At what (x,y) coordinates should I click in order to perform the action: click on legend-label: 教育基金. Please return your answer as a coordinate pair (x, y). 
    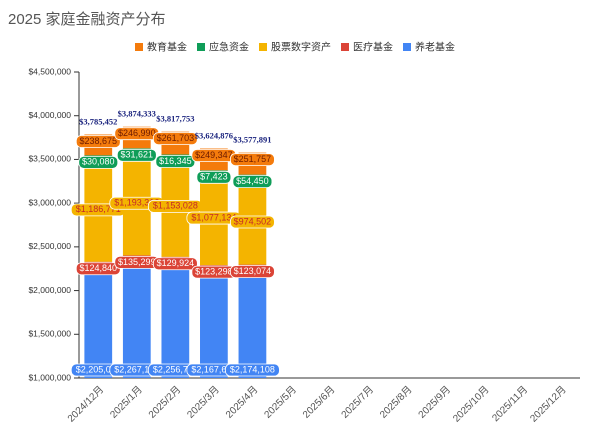
    Looking at the image, I should click on (167, 47).